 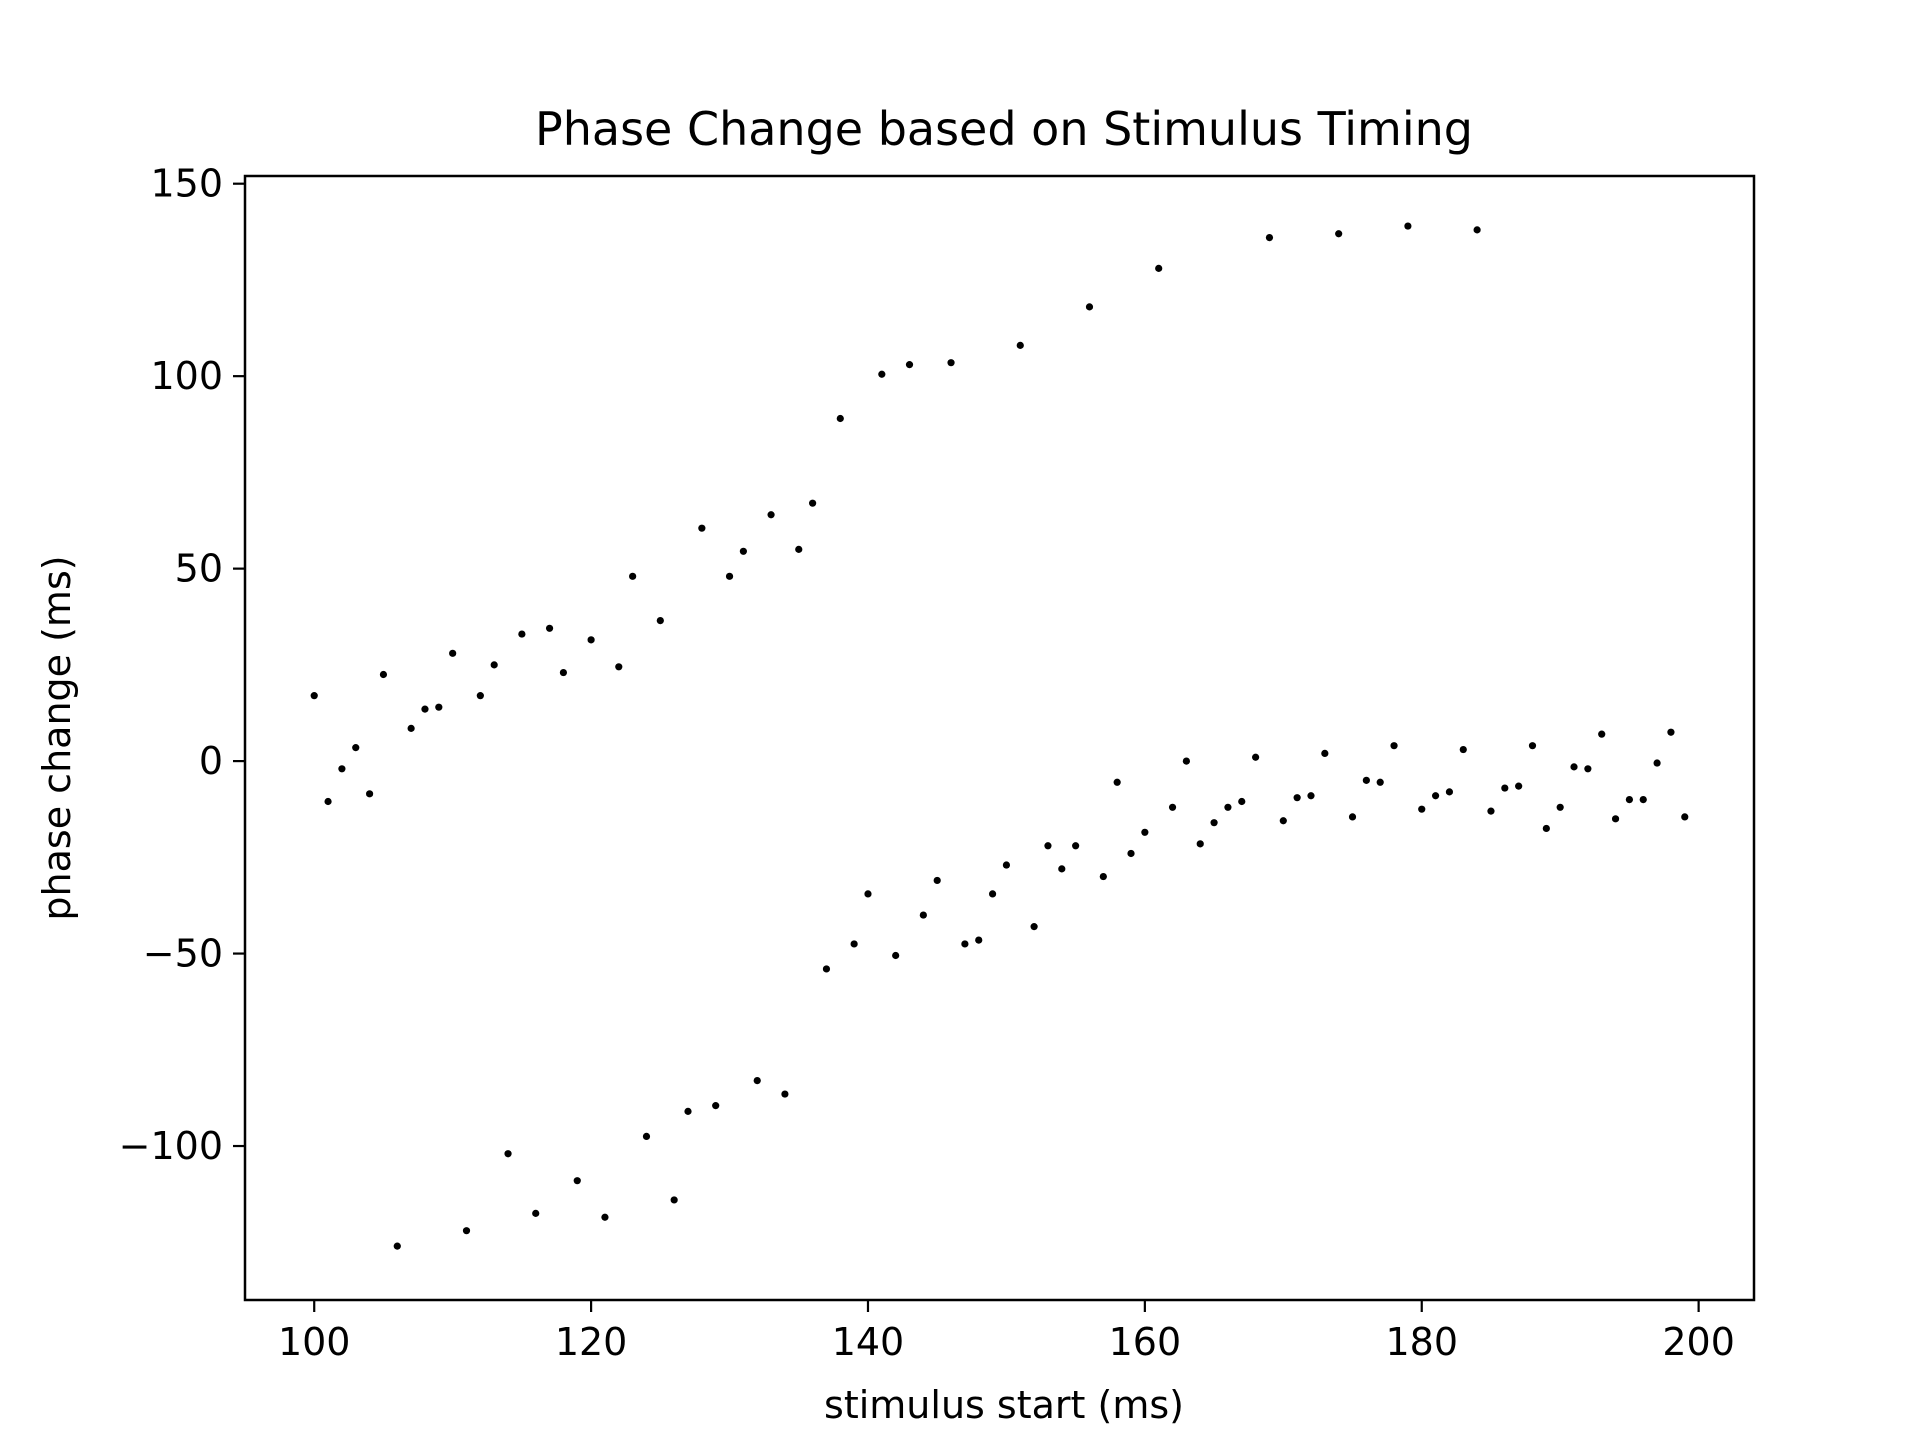 What do you see at coordinates (186, 376) in the screenshot?
I see `y-tick-label: 100` at bounding box center [186, 376].